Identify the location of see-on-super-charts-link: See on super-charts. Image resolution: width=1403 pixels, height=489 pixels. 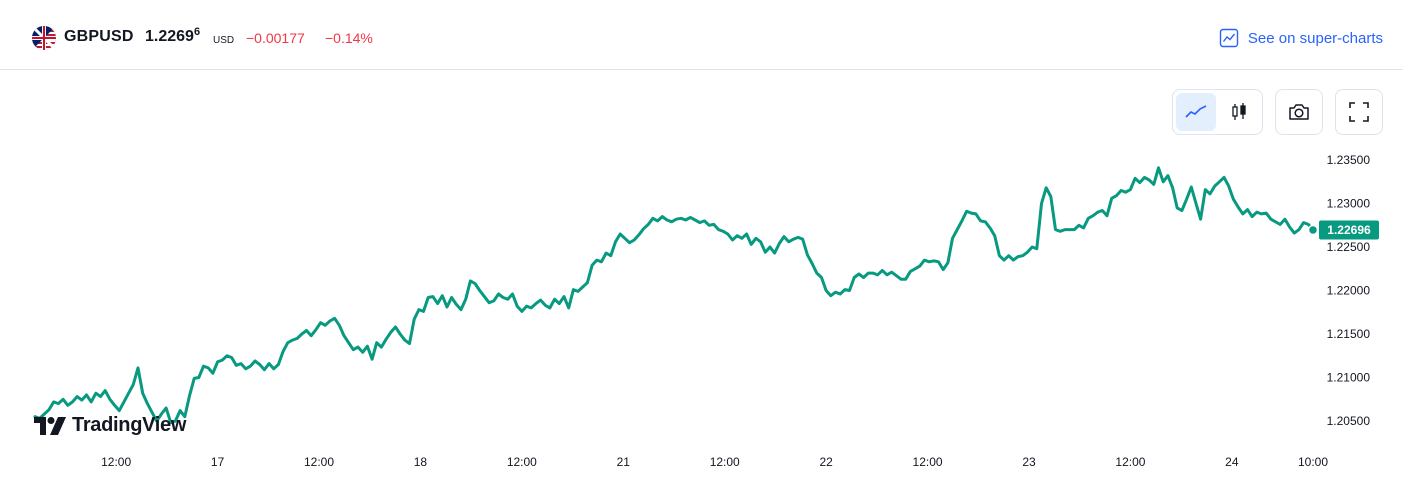
(1301, 38).